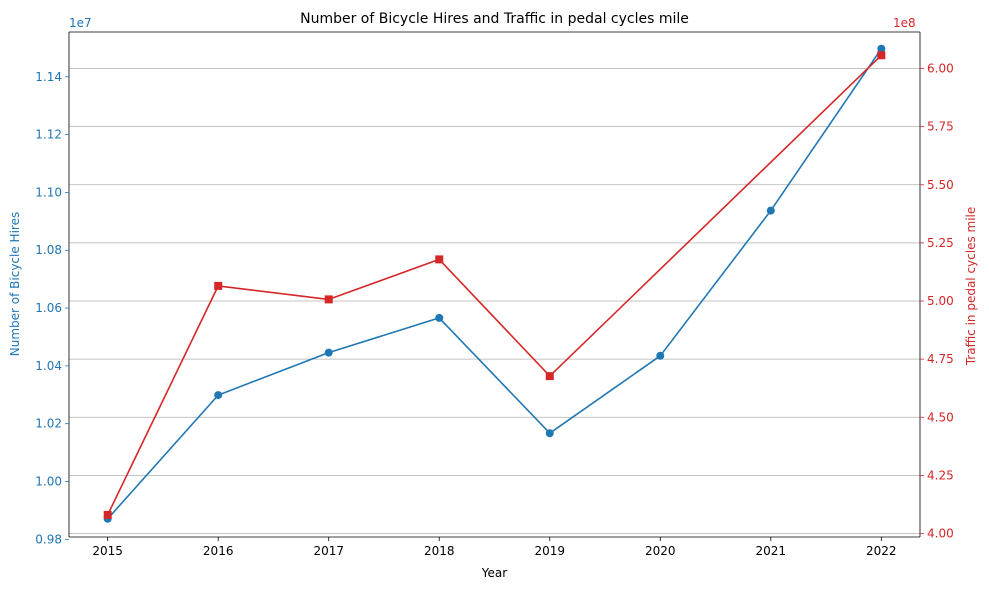 The image size is (989, 590). Describe the element at coordinates (940, 301) in the screenshot. I see `right-y-tick-label: 5.00` at that location.